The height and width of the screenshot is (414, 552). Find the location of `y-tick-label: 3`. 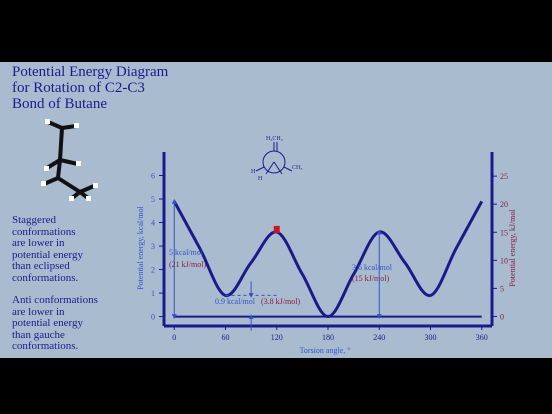

y-tick-label: 3 is located at coordinates (153, 246).